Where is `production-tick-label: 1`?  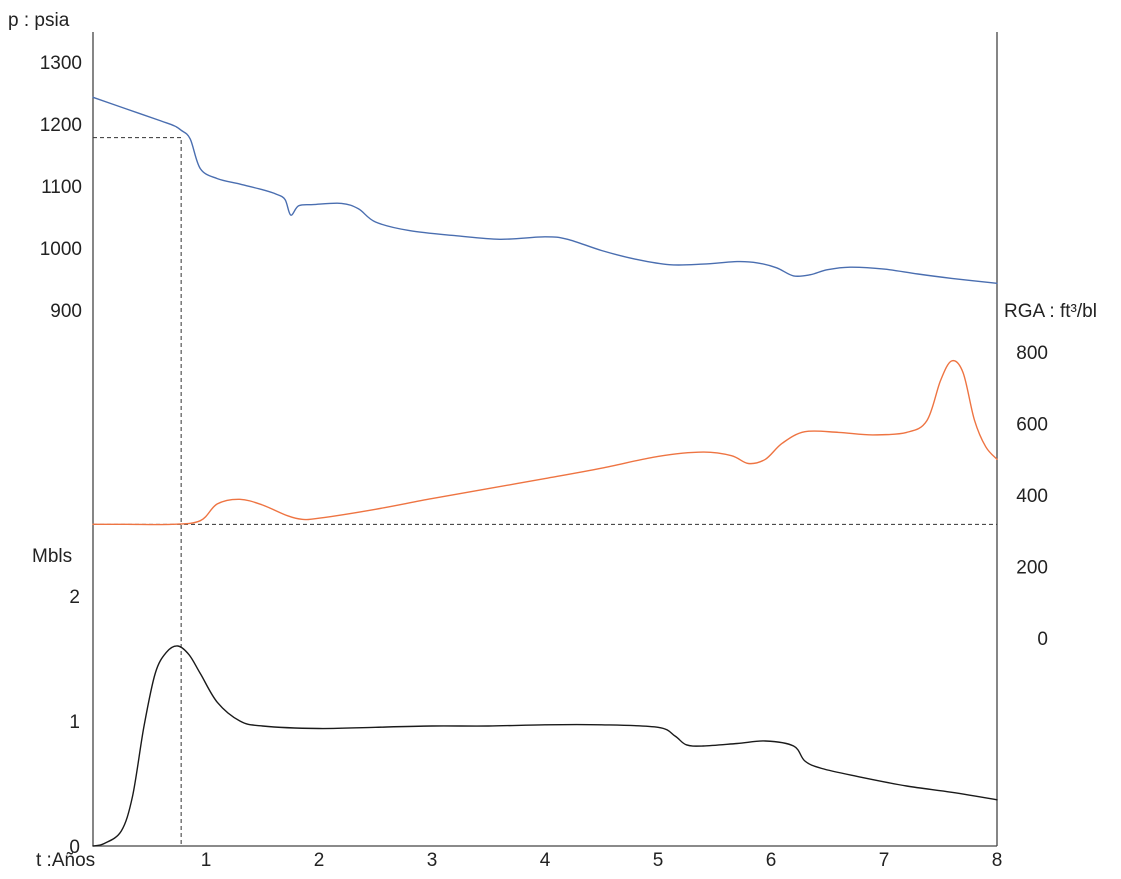
production-tick-label: 1 is located at coordinates (74, 722).